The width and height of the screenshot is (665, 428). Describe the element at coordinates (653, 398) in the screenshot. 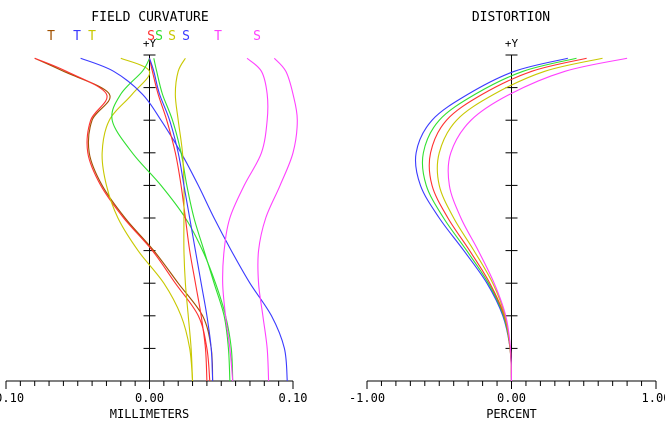

I see `x-tick-label: 1.00` at that location.